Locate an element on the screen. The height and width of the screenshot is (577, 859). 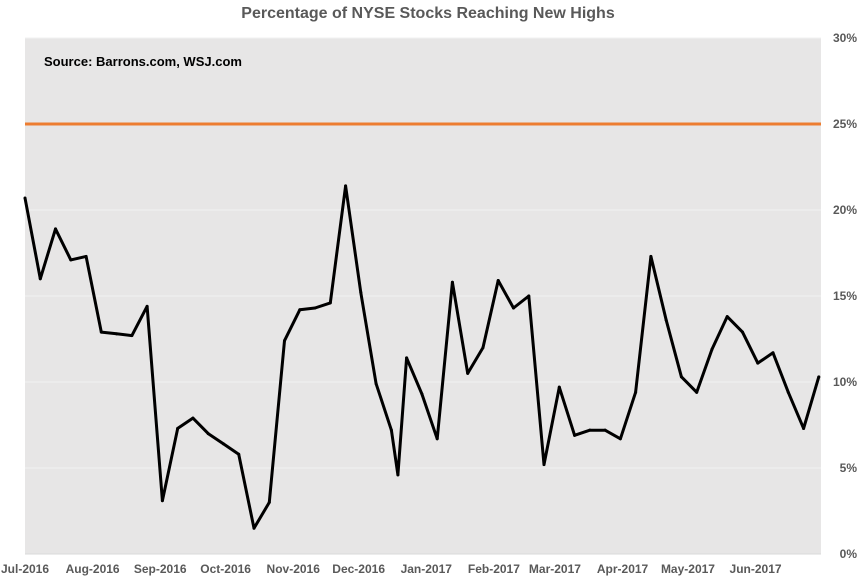
x-tick-label: Sep-2016 is located at coordinates (160, 569).